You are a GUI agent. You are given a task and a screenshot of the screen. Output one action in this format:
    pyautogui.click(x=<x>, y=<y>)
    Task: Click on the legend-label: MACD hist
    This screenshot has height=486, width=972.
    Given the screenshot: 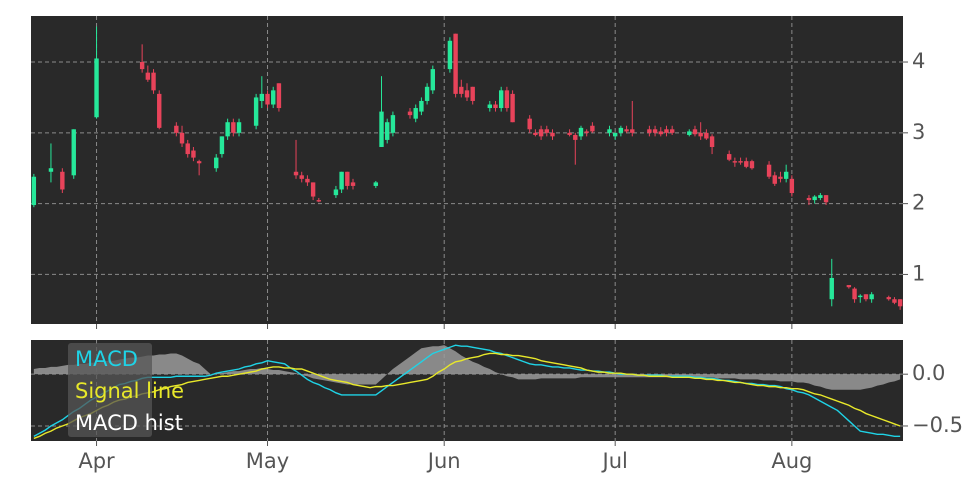 What is the action you would take?
    pyautogui.click(x=129, y=423)
    